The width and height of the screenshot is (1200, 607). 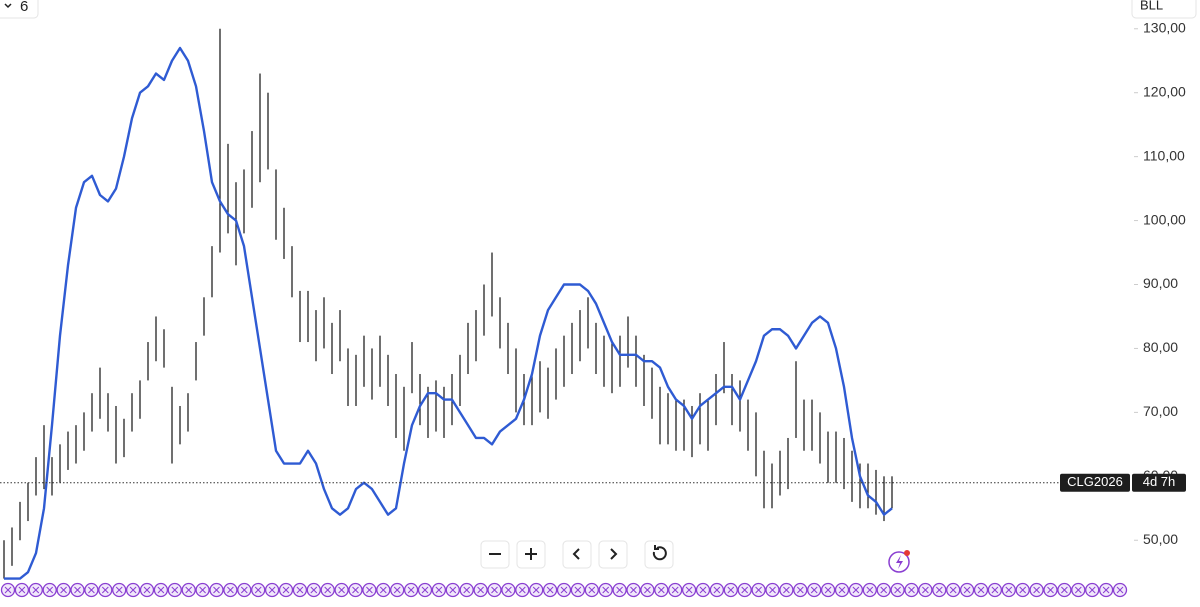 What do you see at coordinates (577, 554) in the screenshot?
I see `scroll-left` at bounding box center [577, 554].